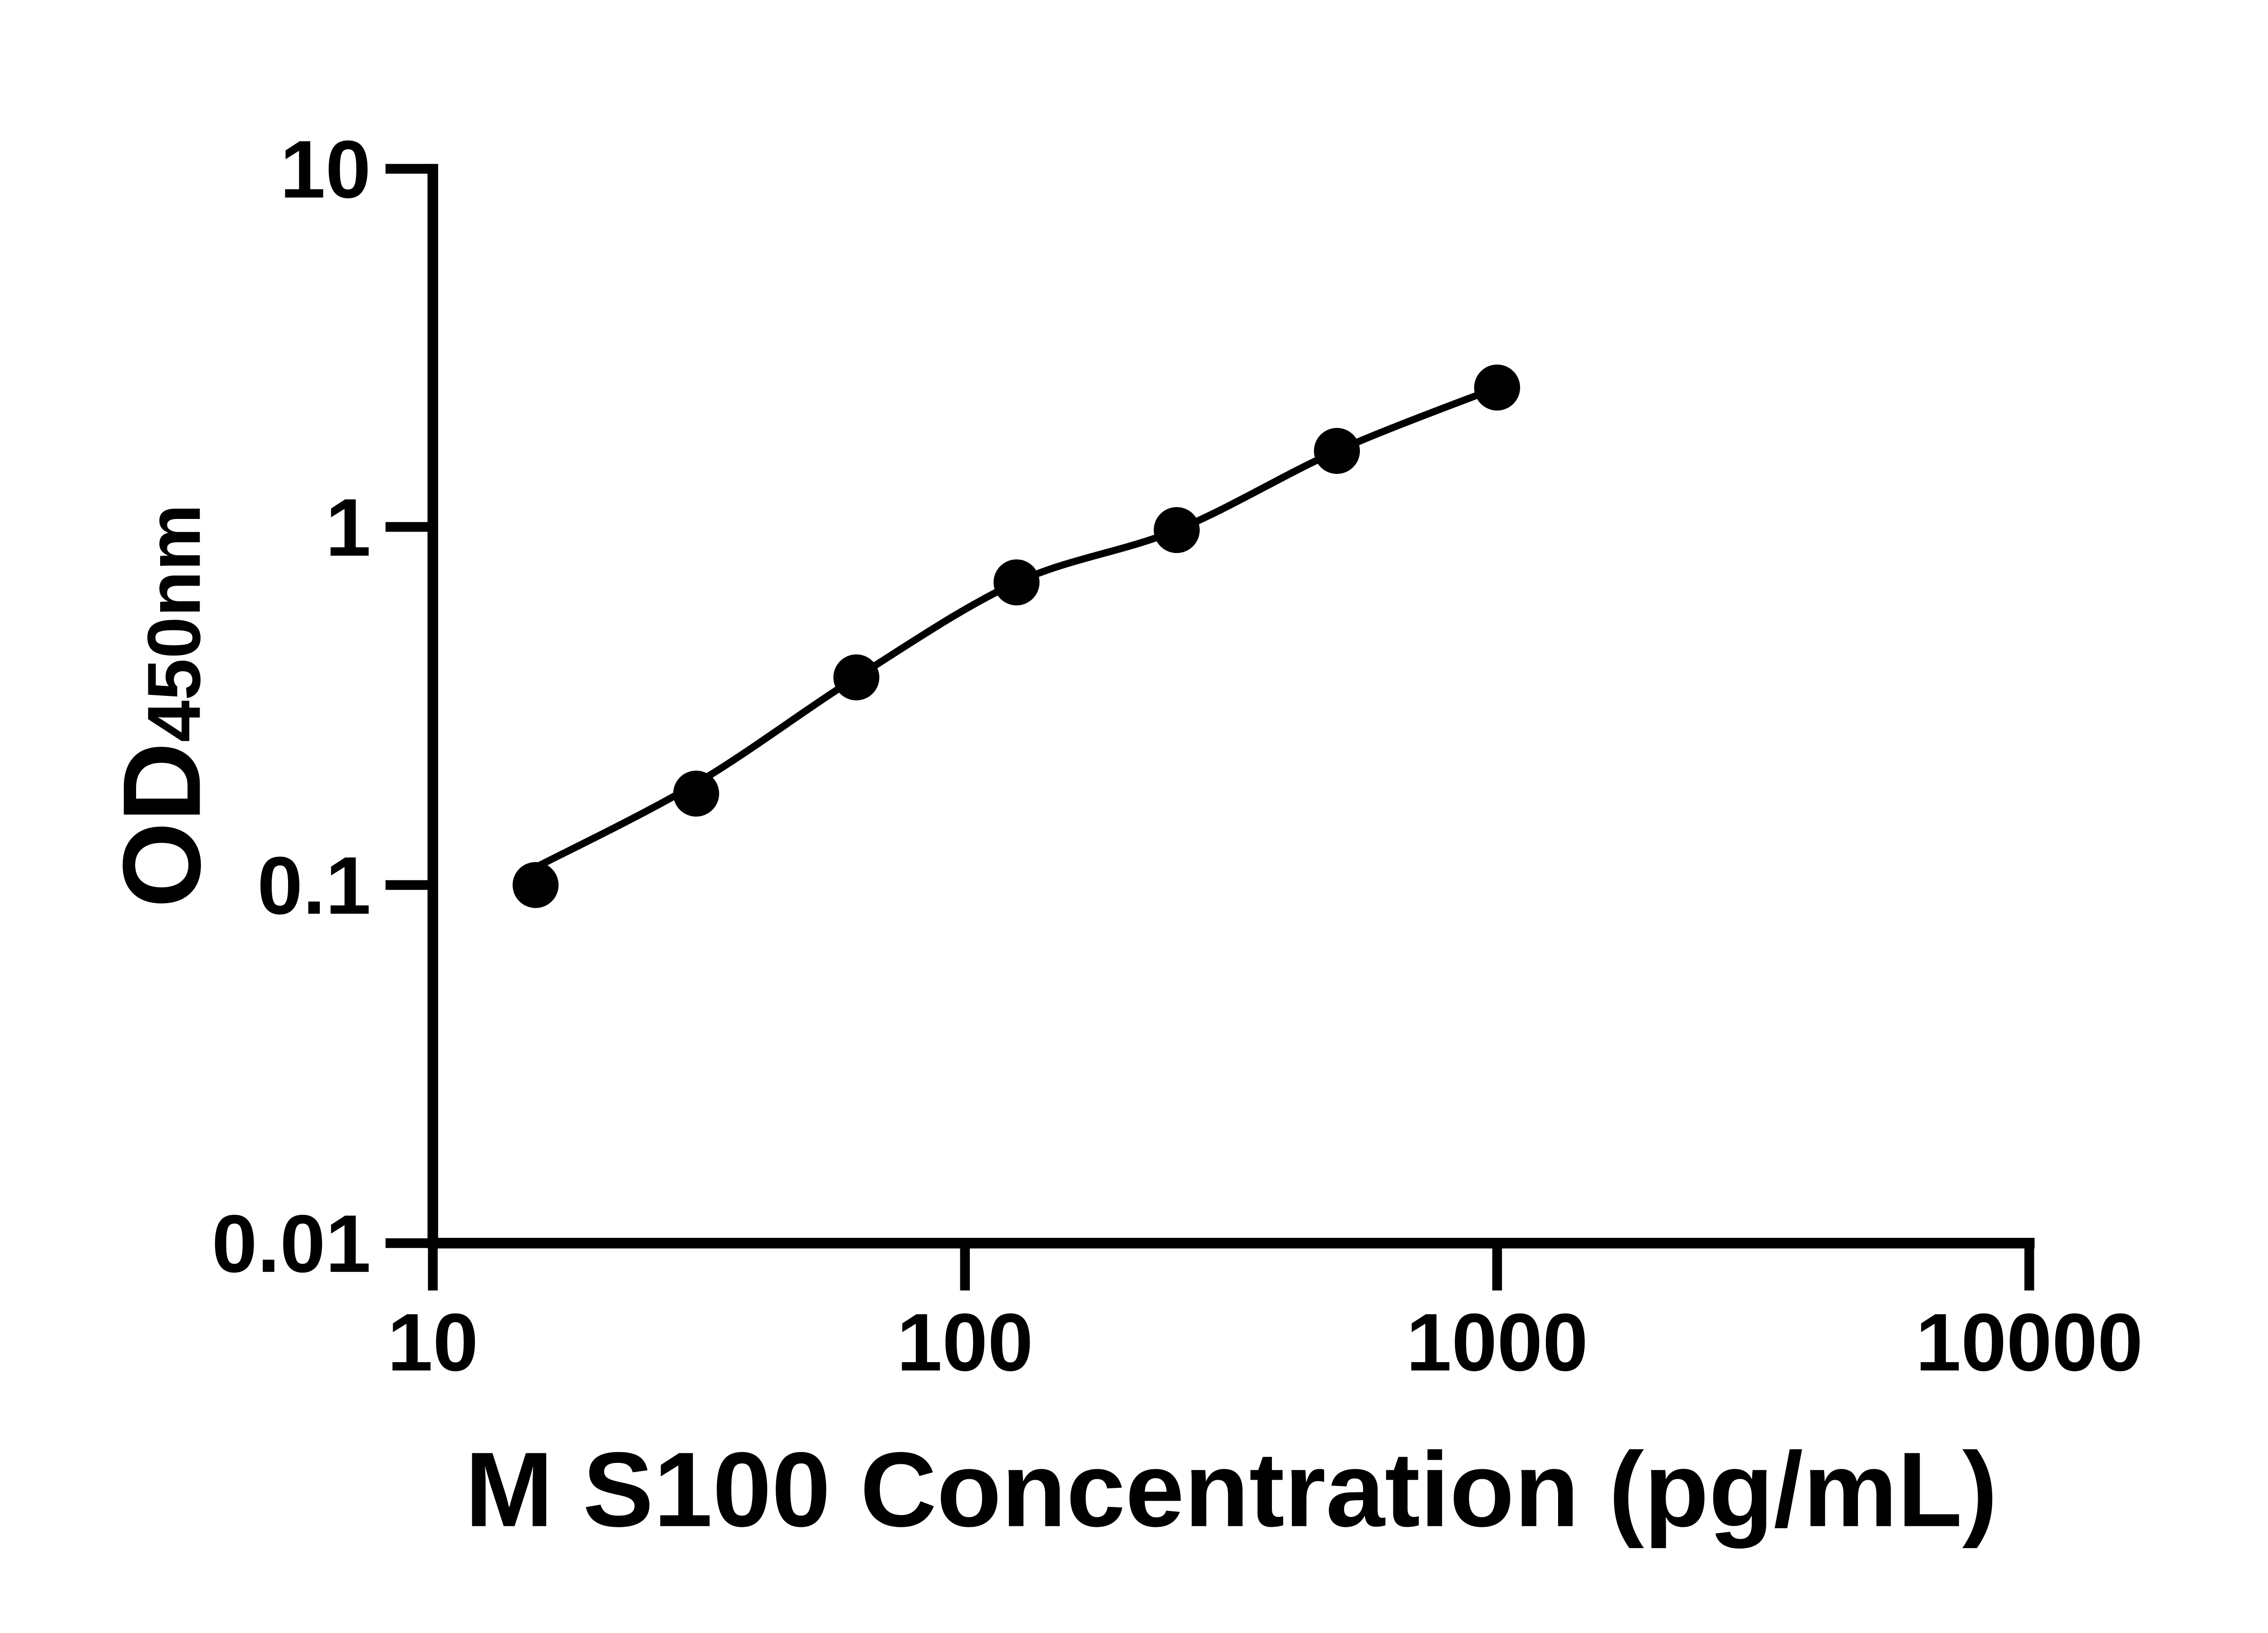 The width and height of the screenshot is (2268, 1633). I want to click on y-axis-title-sub: 450nm, so click(174, 623).